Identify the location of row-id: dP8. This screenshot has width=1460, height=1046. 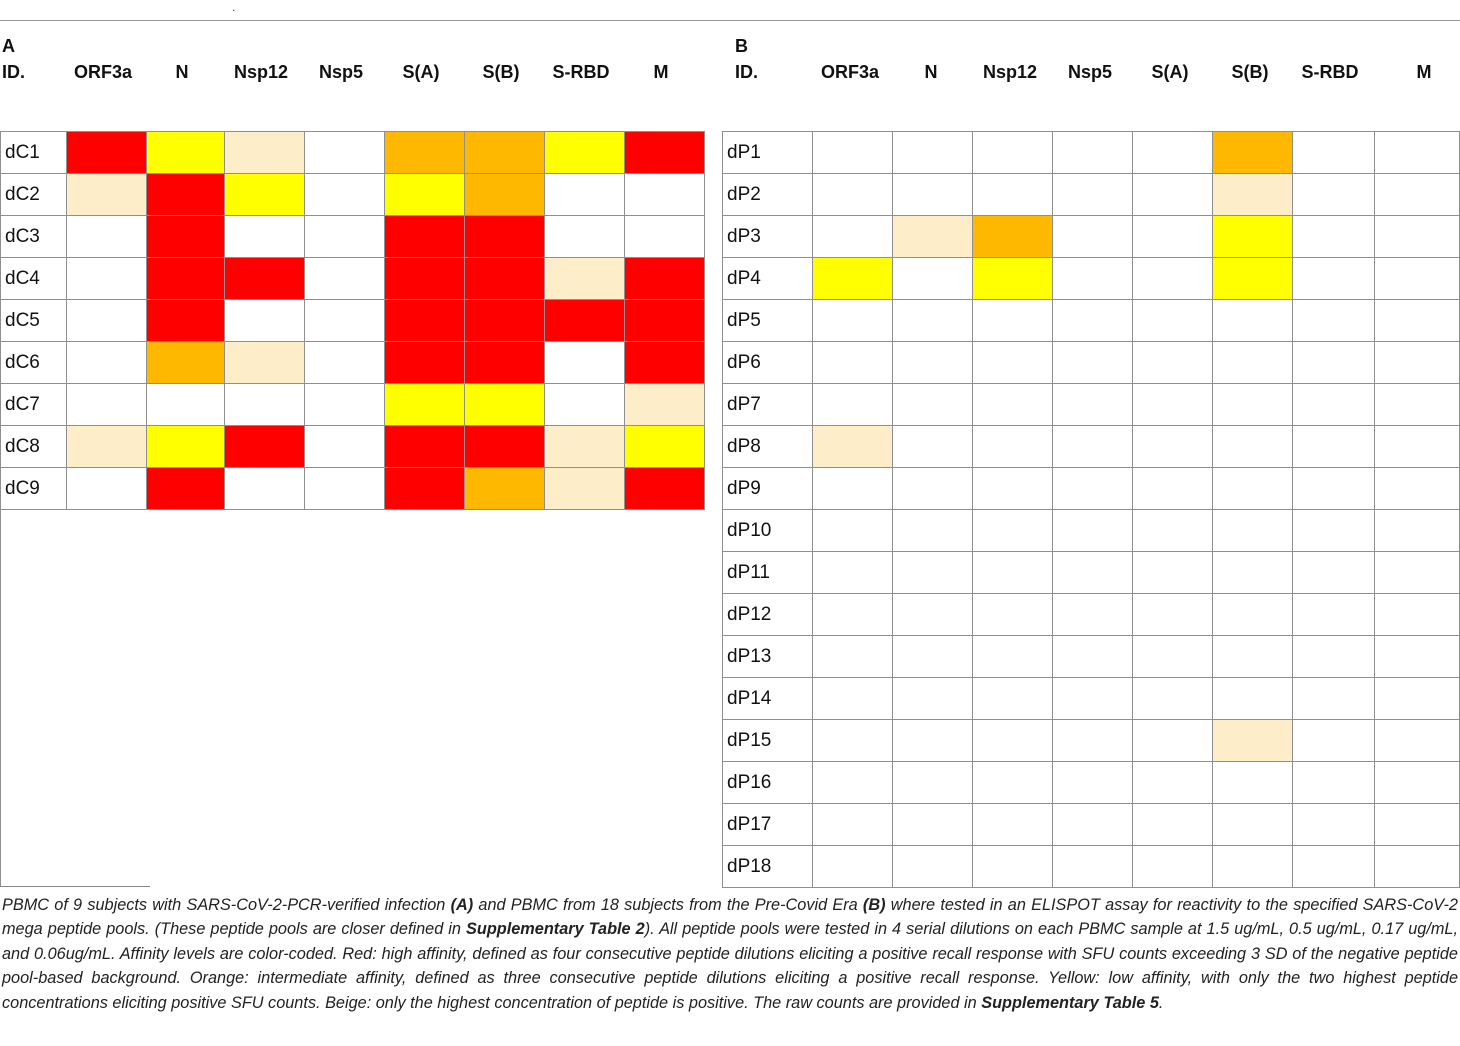
(767, 446).